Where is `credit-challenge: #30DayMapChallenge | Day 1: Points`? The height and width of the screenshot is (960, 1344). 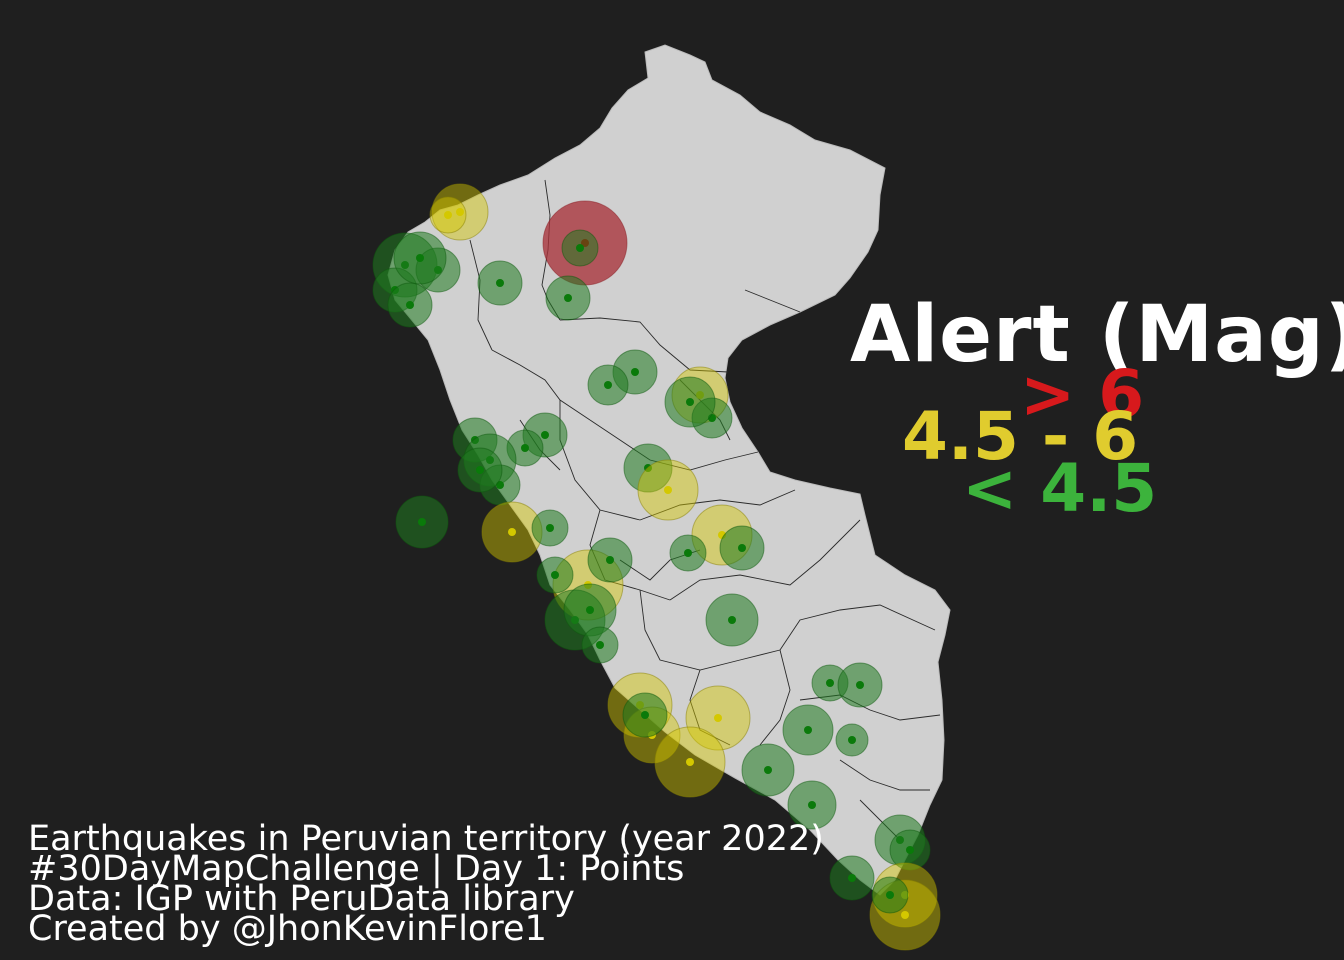
credit-challenge: #30DayMapChallenge | Day 1: Points is located at coordinates (356, 869).